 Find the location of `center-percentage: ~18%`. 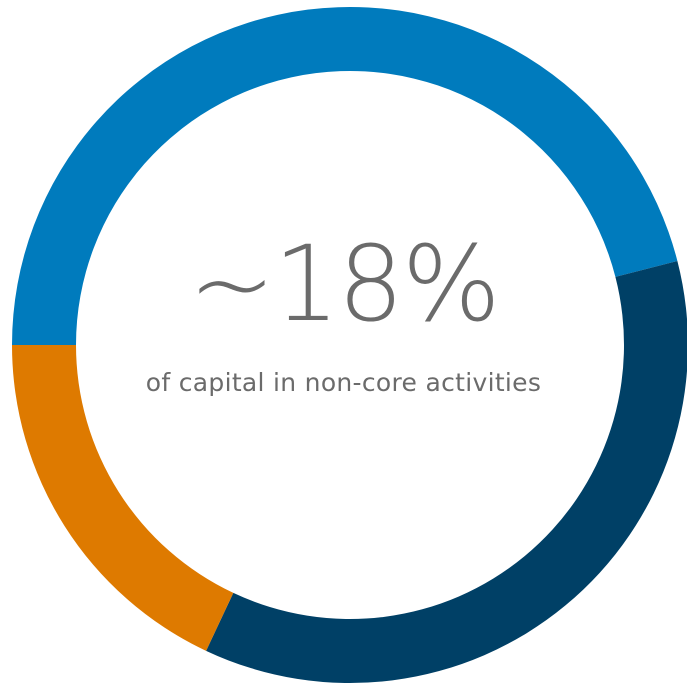

center-percentage: ~18% is located at coordinates (344, 284).